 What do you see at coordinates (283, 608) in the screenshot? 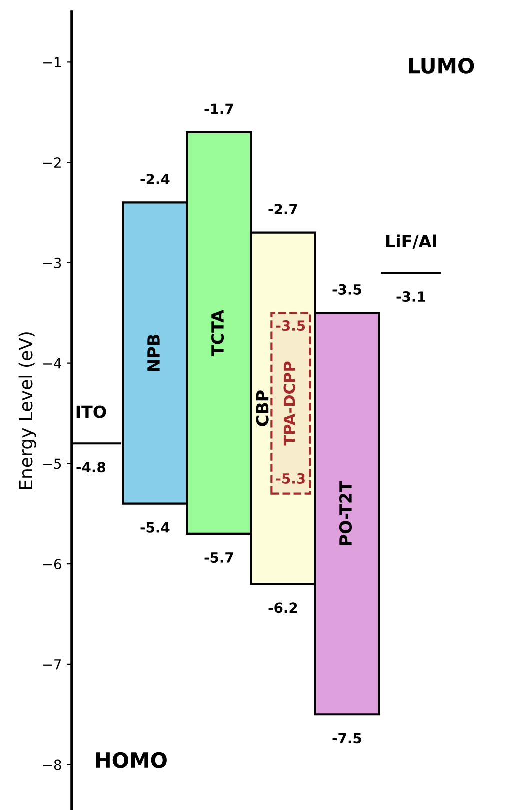
I see `annotation: -6.2` at bounding box center [283, 608].